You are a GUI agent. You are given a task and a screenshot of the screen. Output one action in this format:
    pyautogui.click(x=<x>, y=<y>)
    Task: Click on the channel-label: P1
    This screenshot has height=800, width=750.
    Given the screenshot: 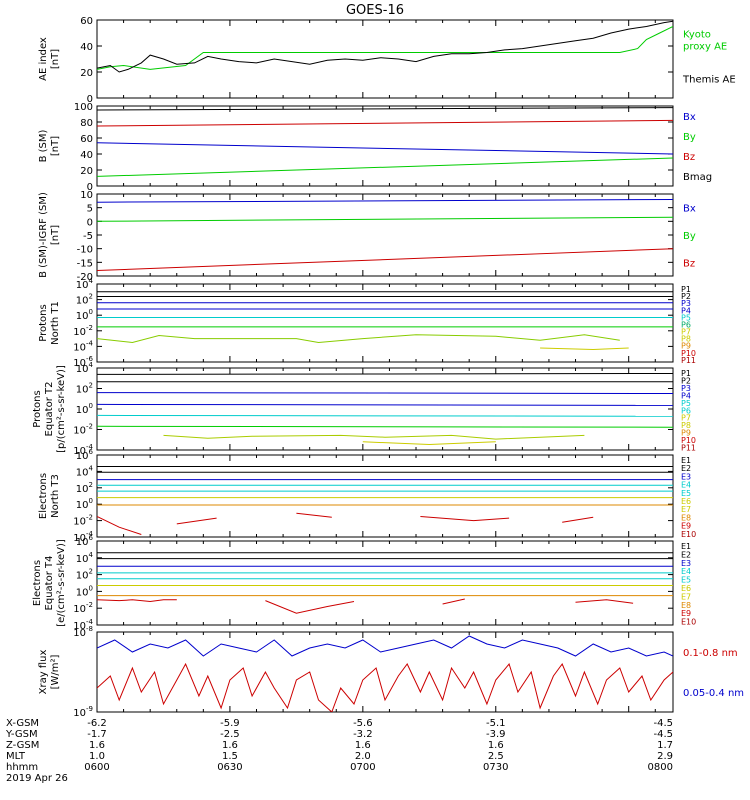 What is the action you would take?
    pyautogui.click(x=686, y=289)
    